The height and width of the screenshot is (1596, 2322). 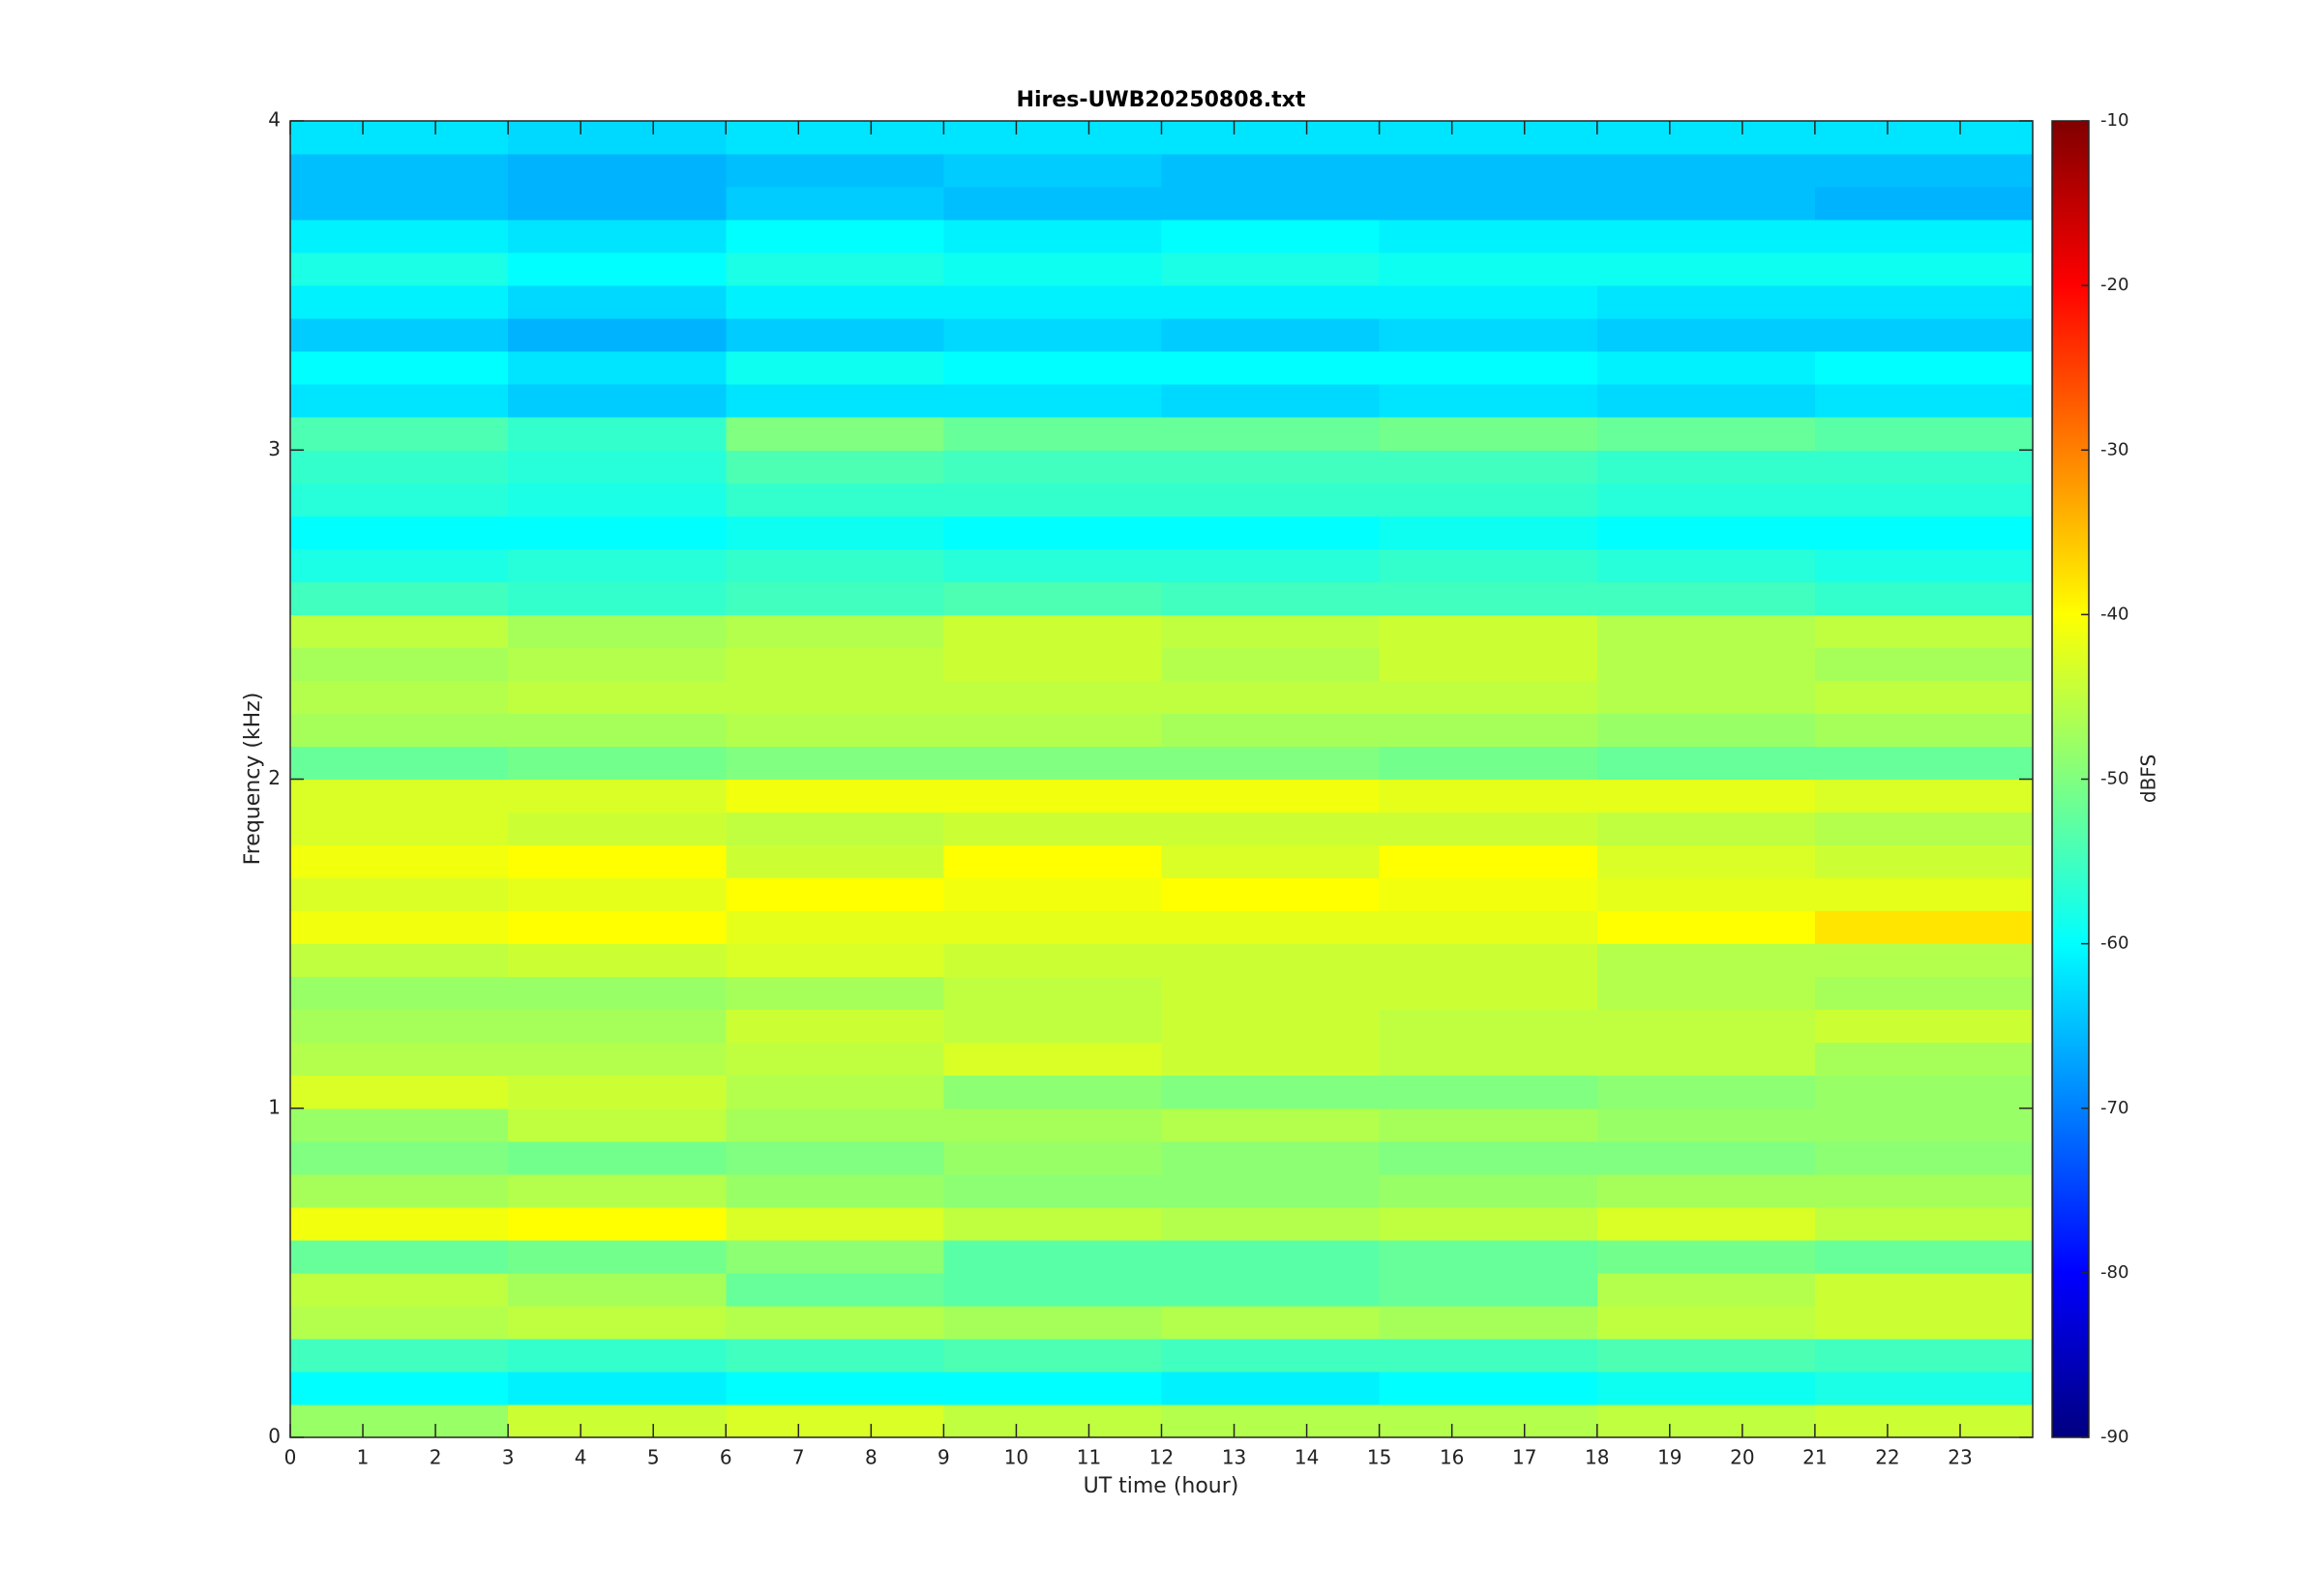 I want to click on x-tick-label: 0, so click(x=290, y=1457).